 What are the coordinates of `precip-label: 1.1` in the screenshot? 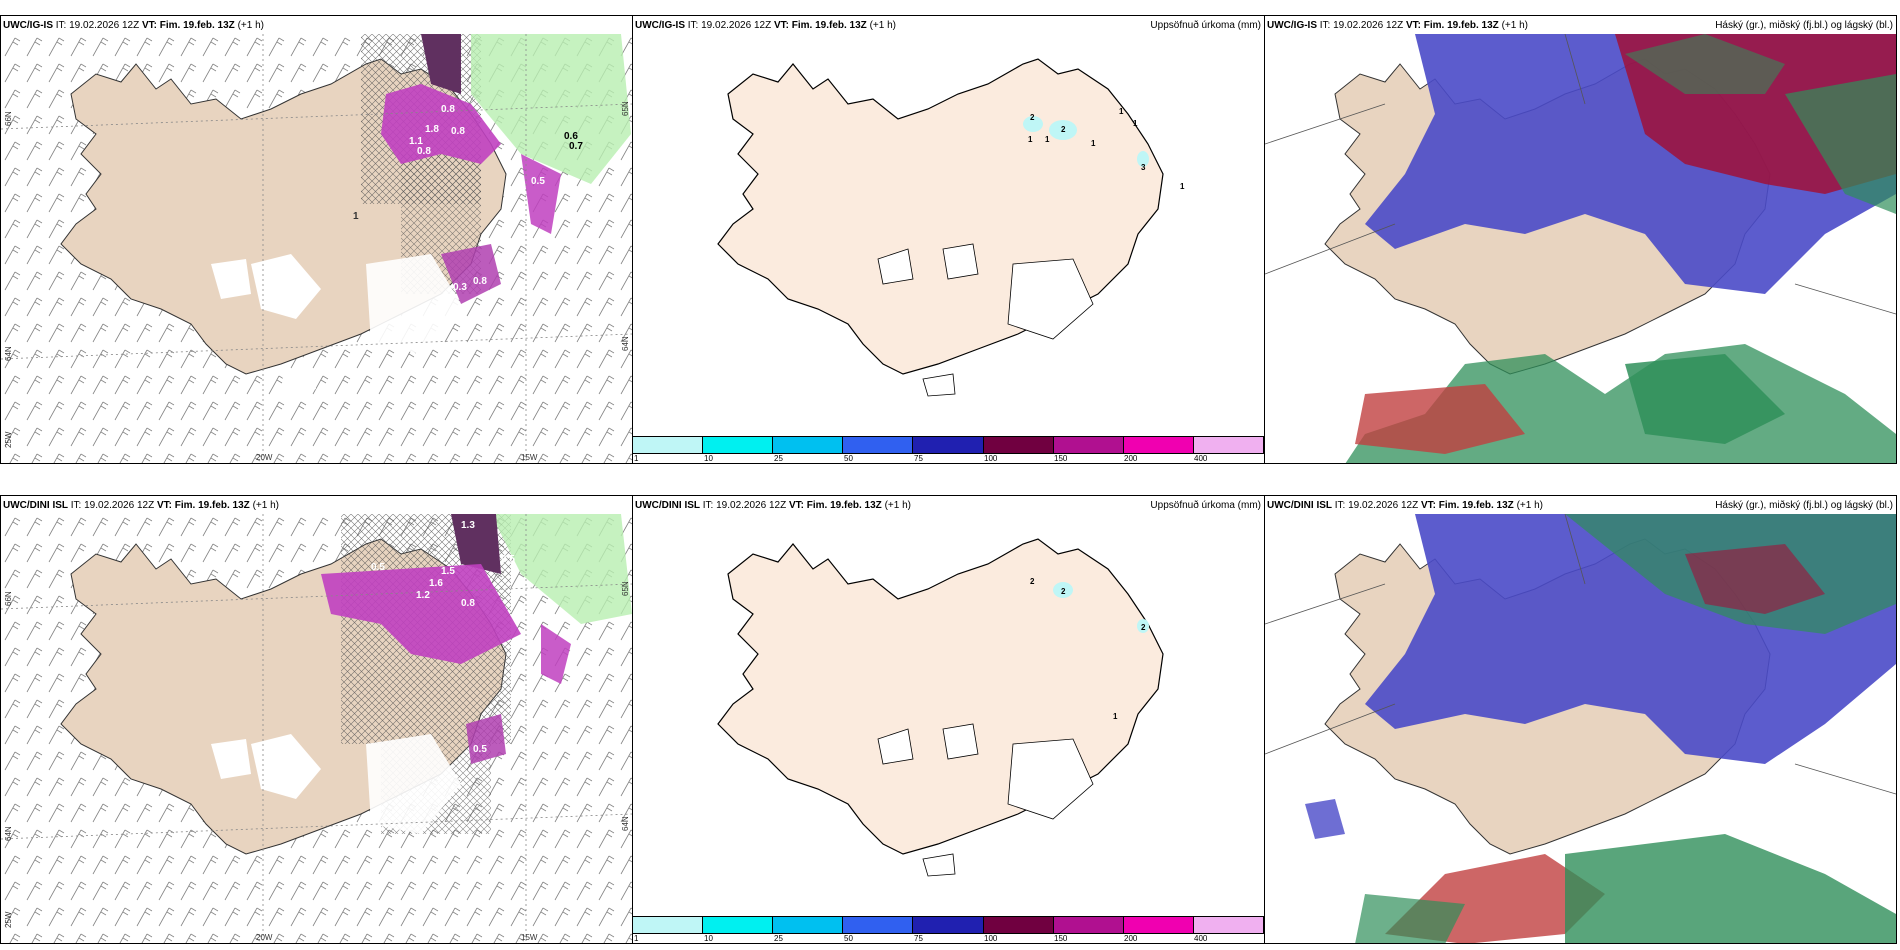 It's located at (416, 141).